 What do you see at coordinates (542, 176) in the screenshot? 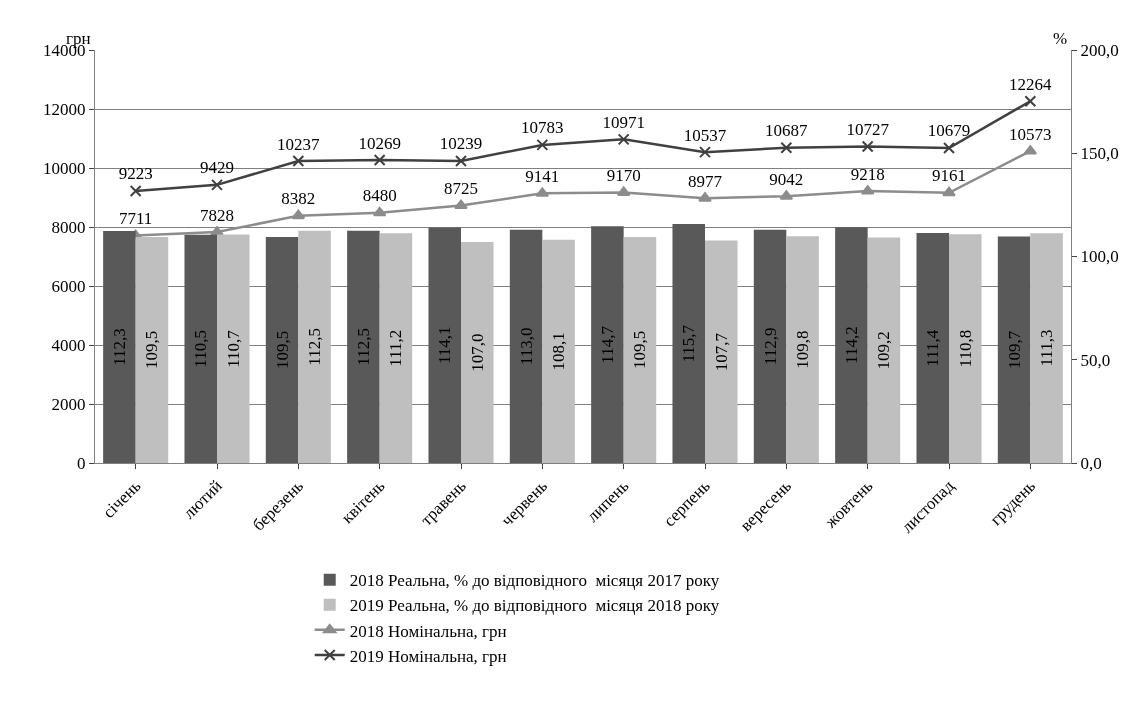
I see `data-label: 9141` at bounding box center [542, 176].